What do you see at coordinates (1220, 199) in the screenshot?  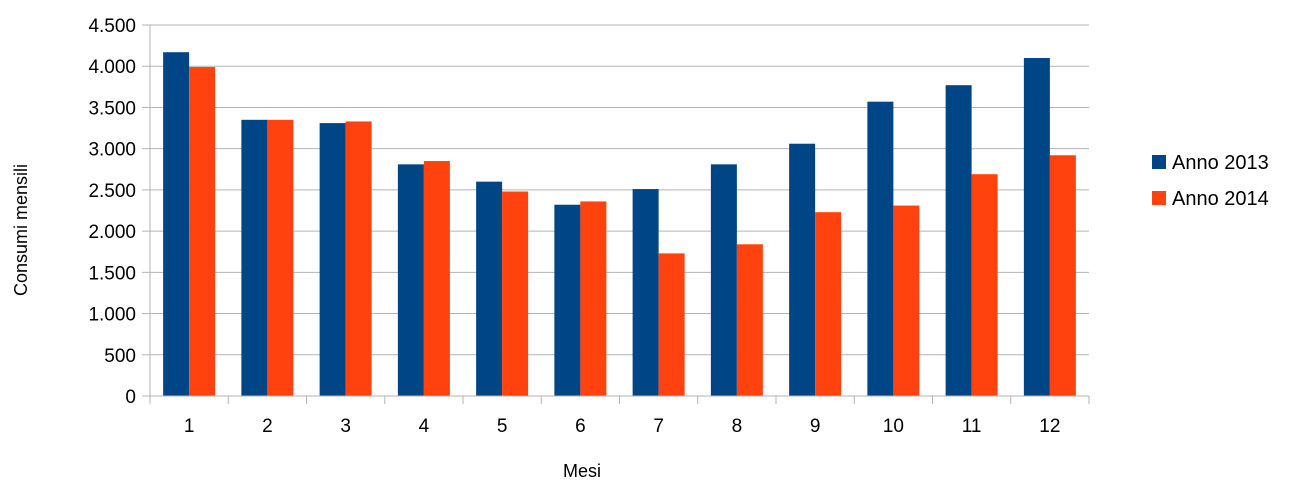 I see `legend-label: Anno 2014` at bounding box center [1220, 199].